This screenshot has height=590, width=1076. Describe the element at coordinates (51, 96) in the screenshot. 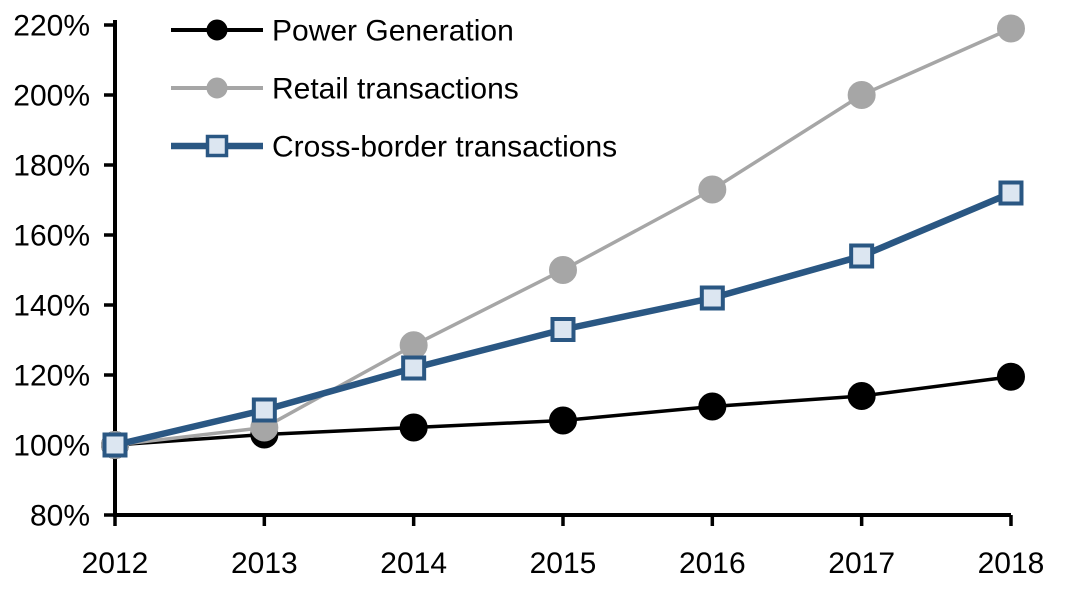

I see `y-axis-tick-label: 200%` at that location.